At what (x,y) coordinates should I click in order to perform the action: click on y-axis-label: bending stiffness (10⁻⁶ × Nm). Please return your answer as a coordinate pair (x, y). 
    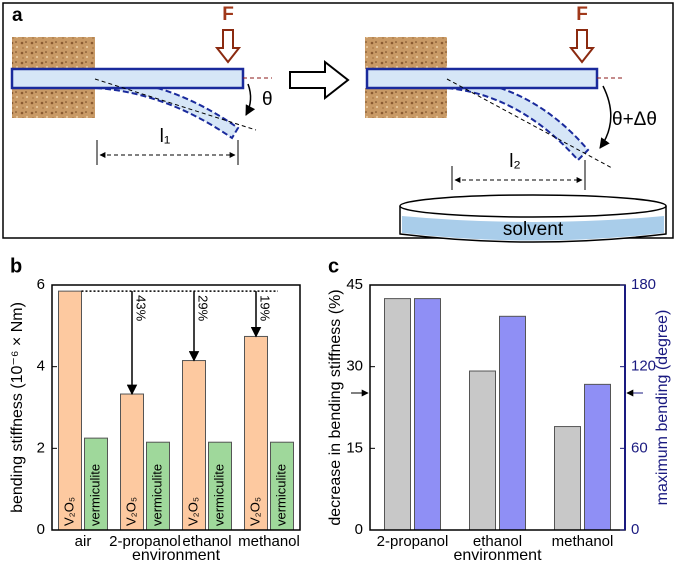
    Looking at the image, I should click on (17, 407).